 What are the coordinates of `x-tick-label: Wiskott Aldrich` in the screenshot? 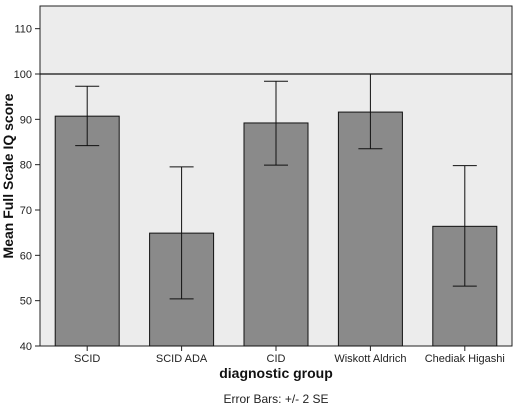 It's located at (370, 359).